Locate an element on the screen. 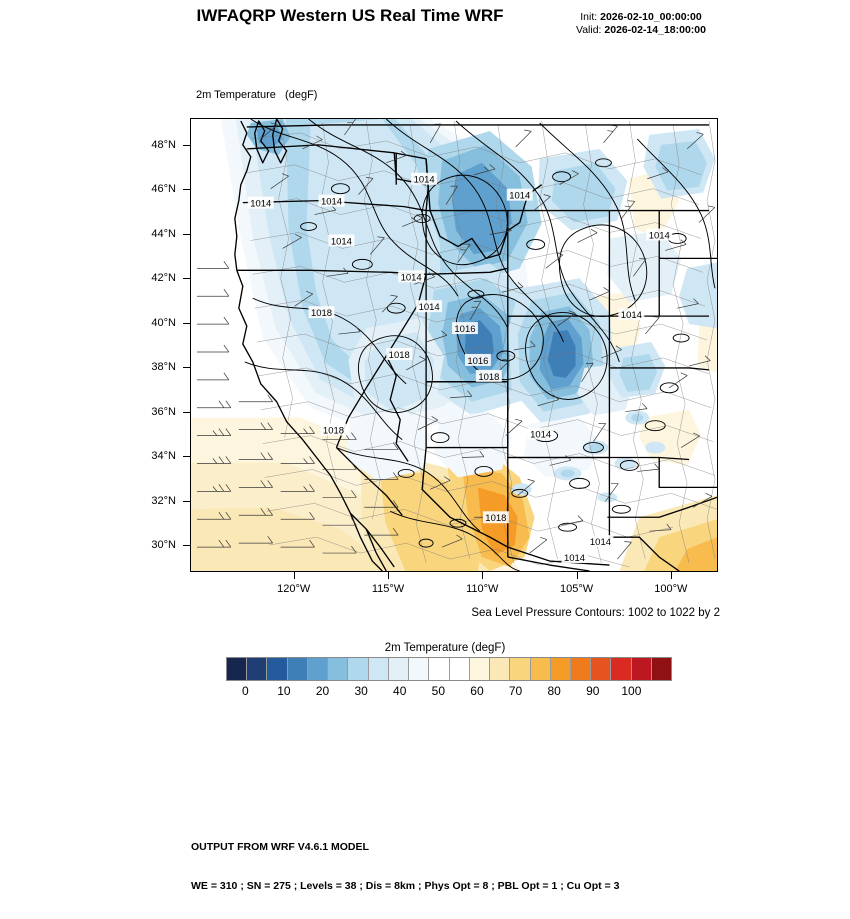  colorbar-title: 2m Temperature (degF) is located at coordinates (445, 648).